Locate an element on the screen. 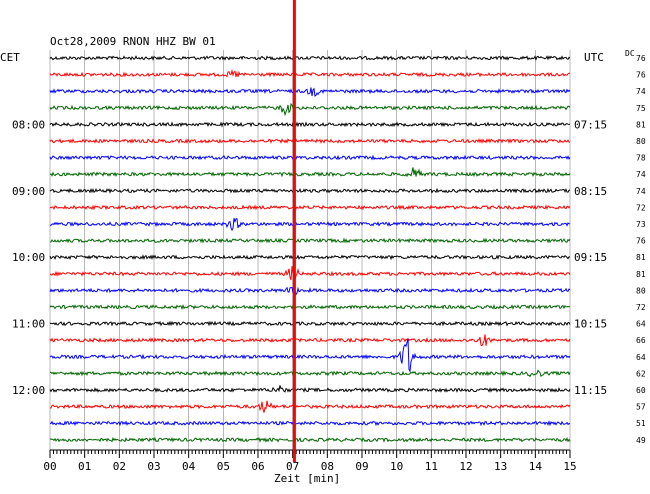 The image size is (650, 494). x-tick-label: 03 is located at coordinates (153, 466).